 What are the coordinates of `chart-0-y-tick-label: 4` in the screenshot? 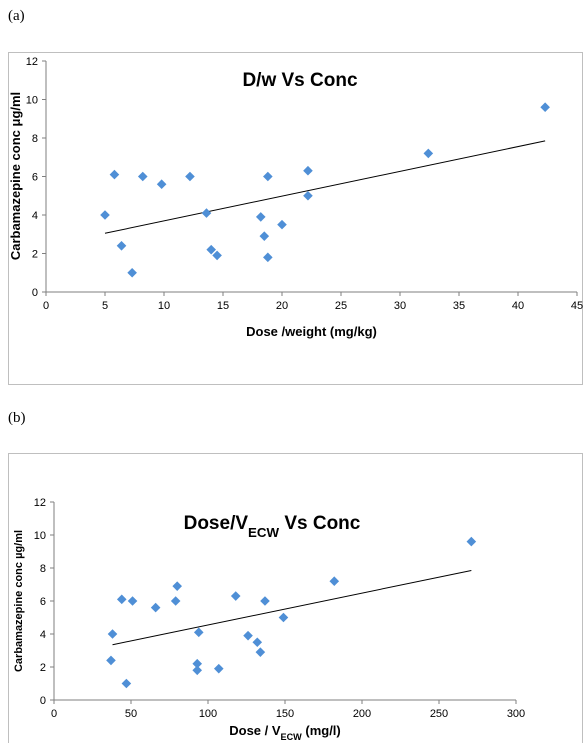 It's located at (35, 216).